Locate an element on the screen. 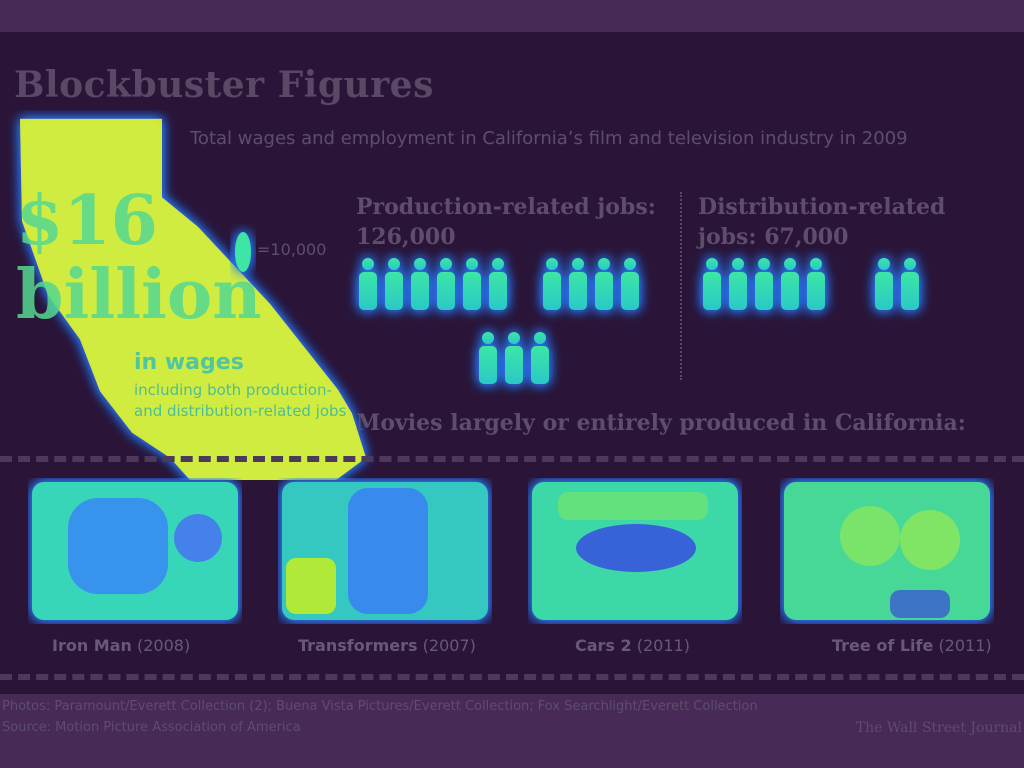 The image size is (1024, 768). movie-caption-iron-man: Iron Man (2008) is located at coordinates (121, 645).